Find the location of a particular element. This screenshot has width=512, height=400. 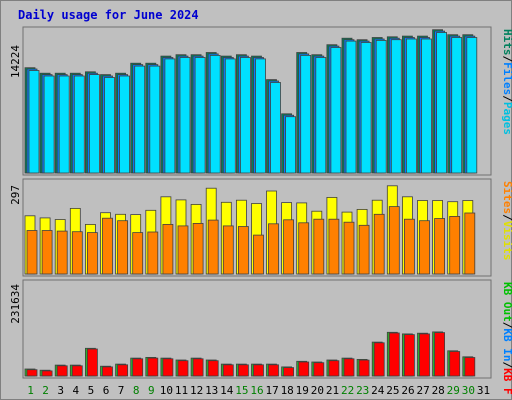

kb-series-legend: KB Out/KB In/KB F is located at coordinates (506, 338).